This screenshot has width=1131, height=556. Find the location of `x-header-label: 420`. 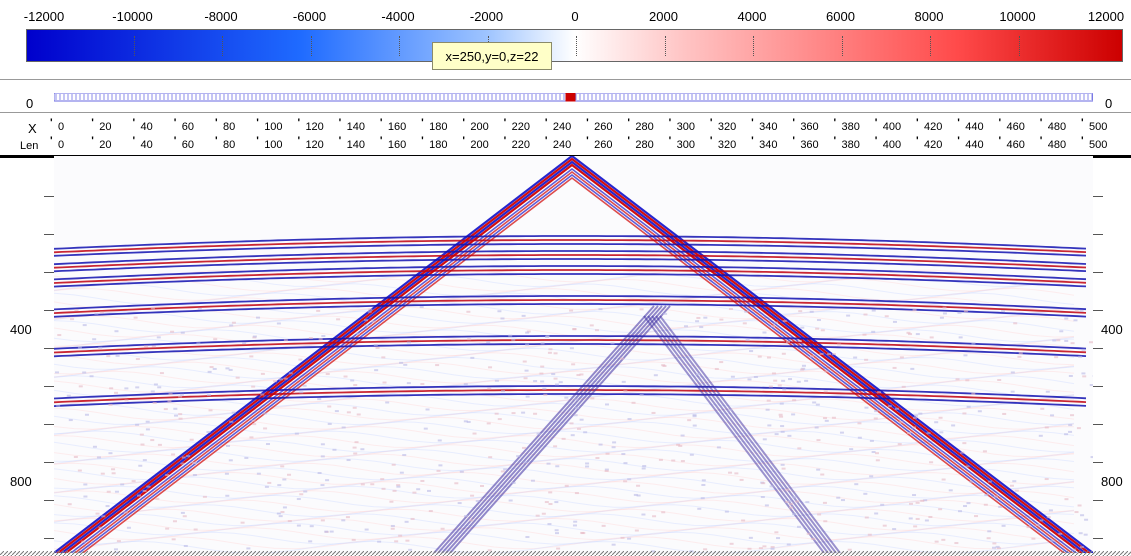

x-header-label: 420 is located at coordinates (933, 127).